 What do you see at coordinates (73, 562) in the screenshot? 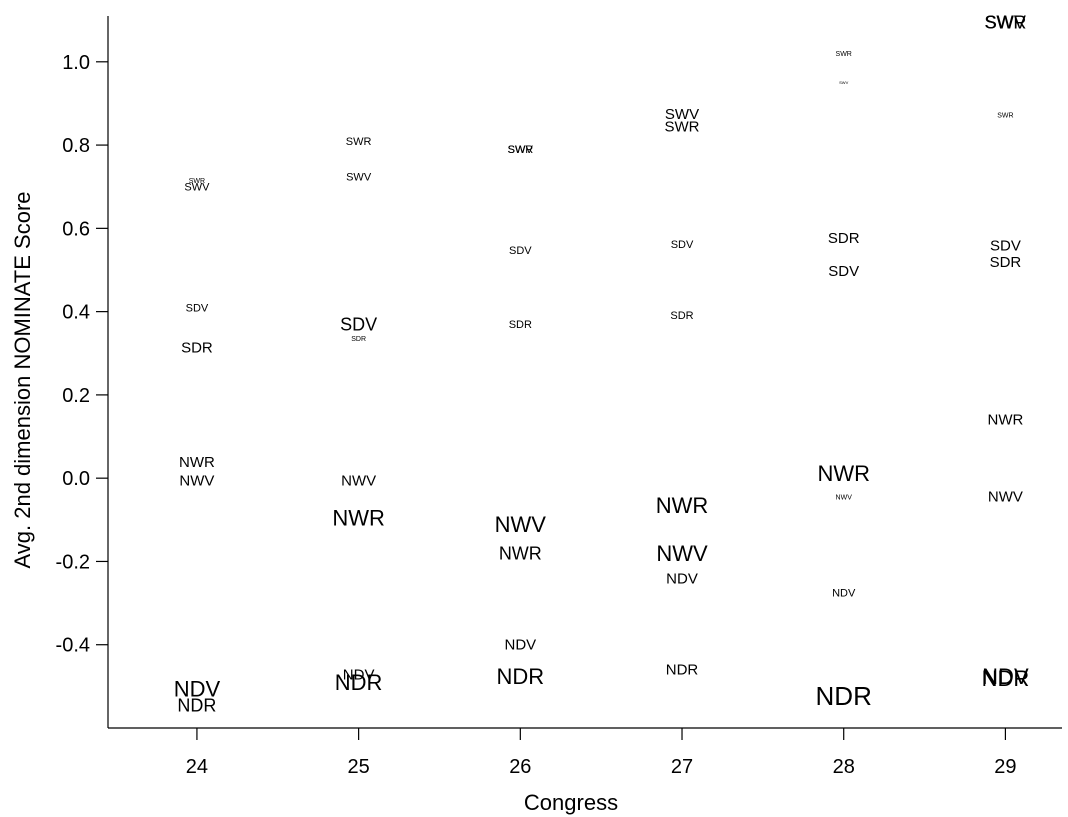
I see `y-tick-label: -0.2` at bounding box center [73, 562].